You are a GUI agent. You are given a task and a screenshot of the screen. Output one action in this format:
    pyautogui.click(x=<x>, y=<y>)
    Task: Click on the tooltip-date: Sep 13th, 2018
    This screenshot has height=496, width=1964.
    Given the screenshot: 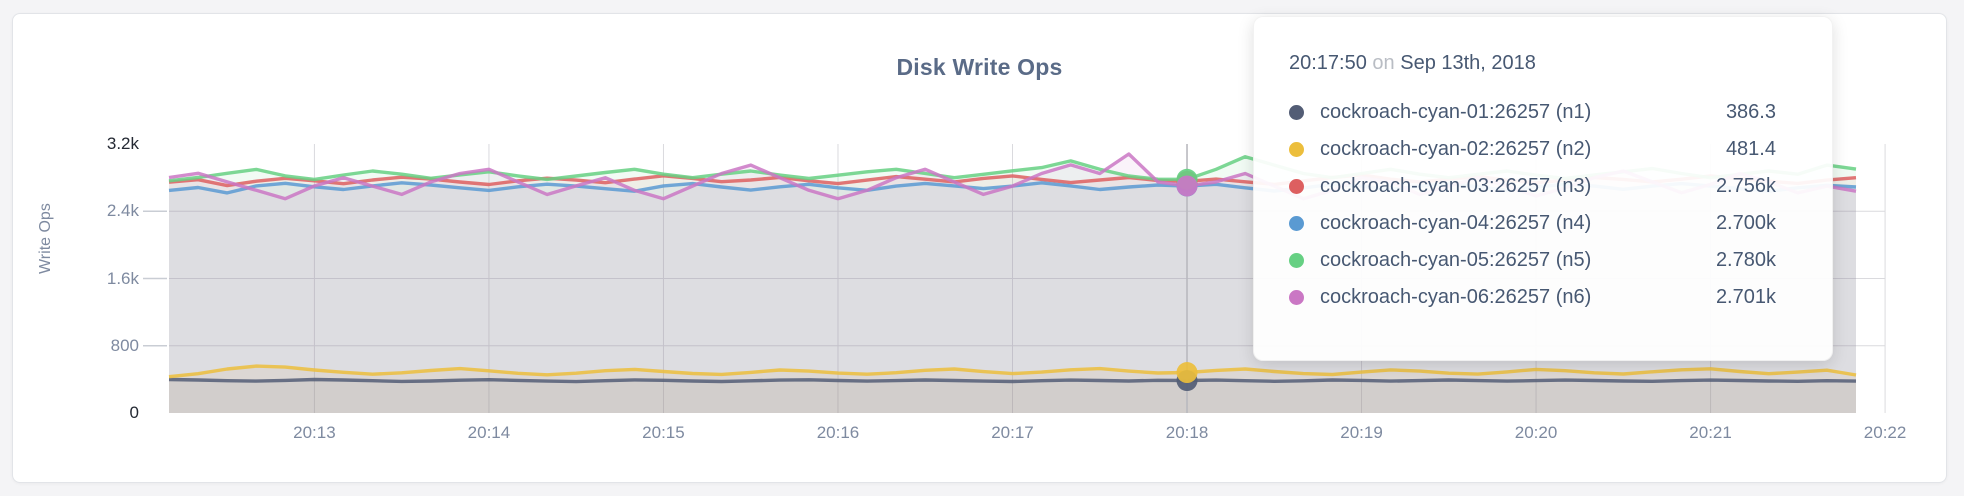 What is the action you would take?
    pyautogui.click(x=1468, y=63)
    